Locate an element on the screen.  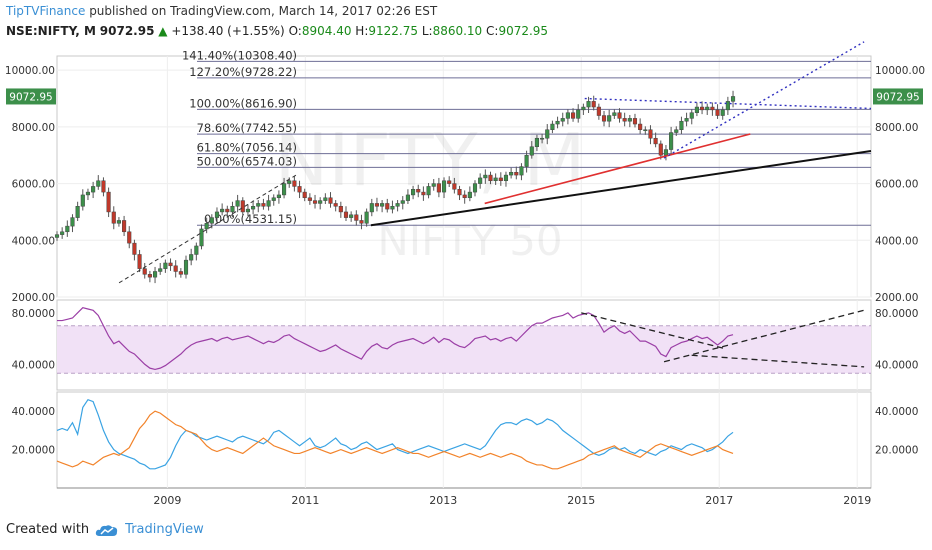
rsi-tick-left: 80.0000 is located at coordinates (33, 314).